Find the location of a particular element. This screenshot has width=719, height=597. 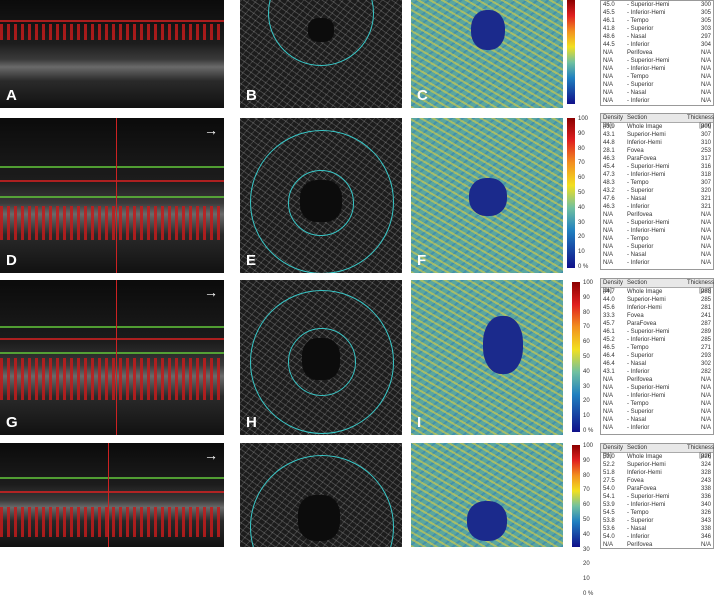

scale-tick-label: 30 is located at coordinates (586, 386).